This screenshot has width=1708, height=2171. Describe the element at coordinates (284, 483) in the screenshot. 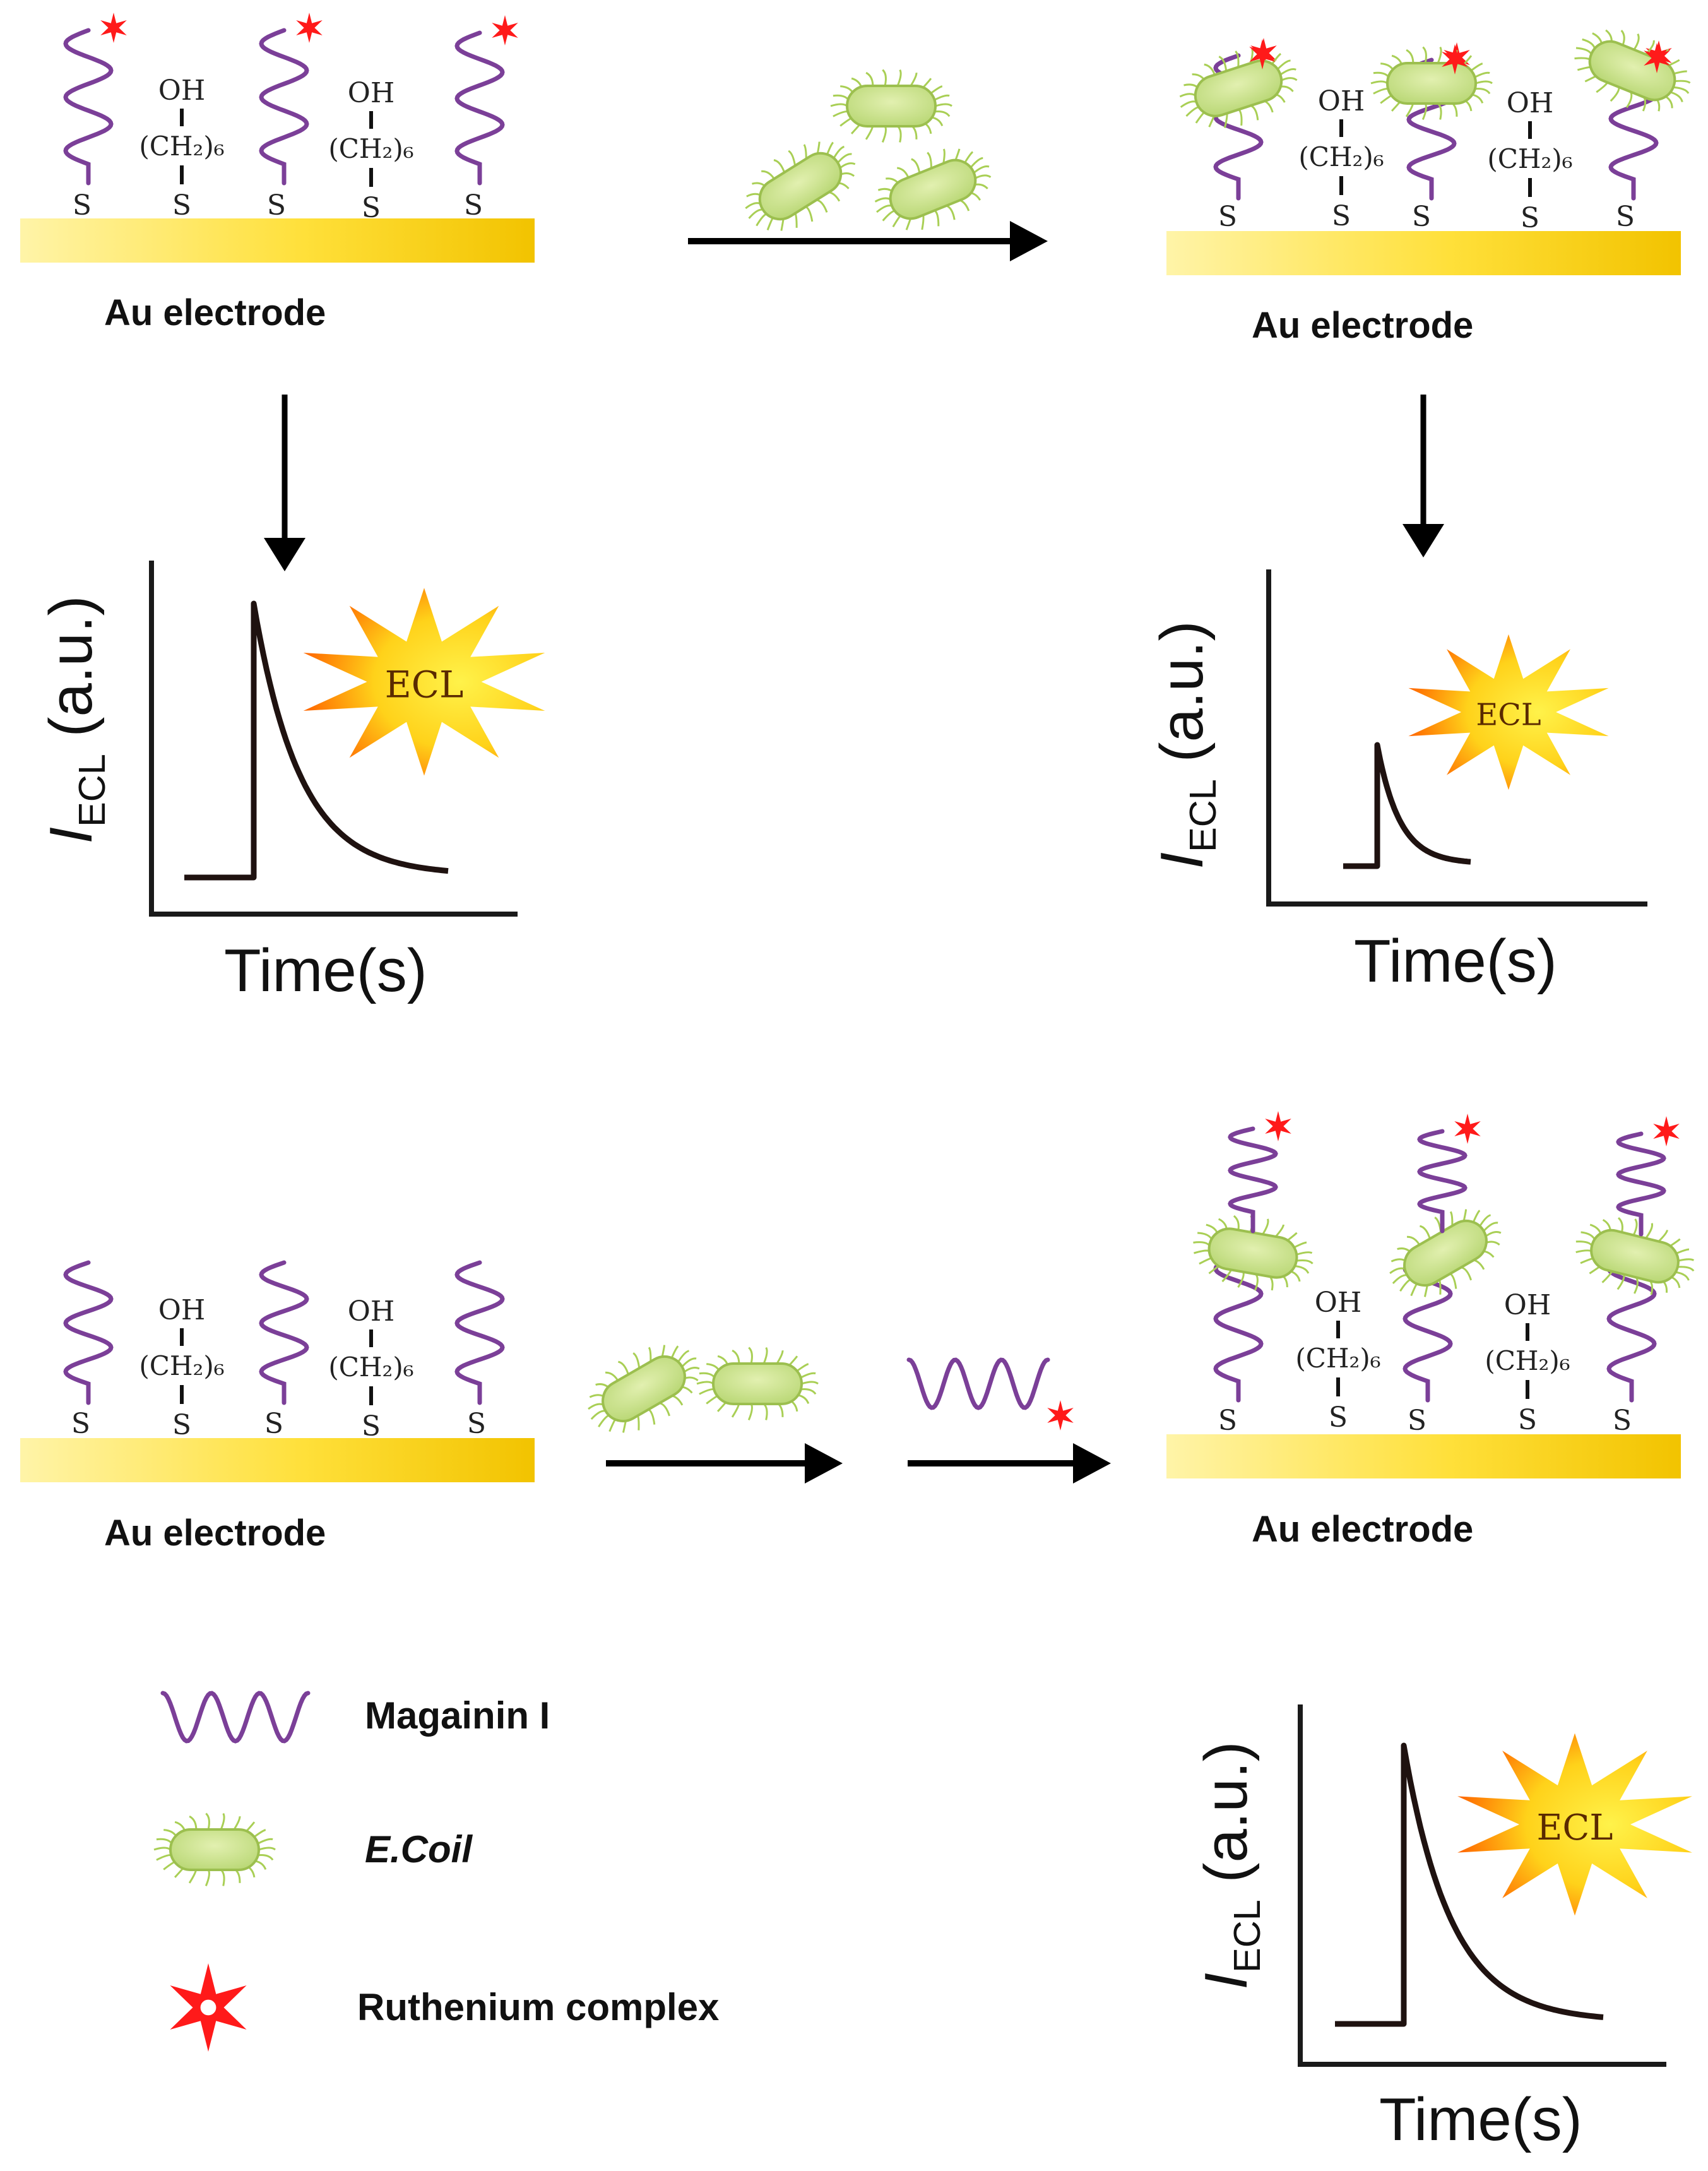

I see `arrow-down-left` at that location.